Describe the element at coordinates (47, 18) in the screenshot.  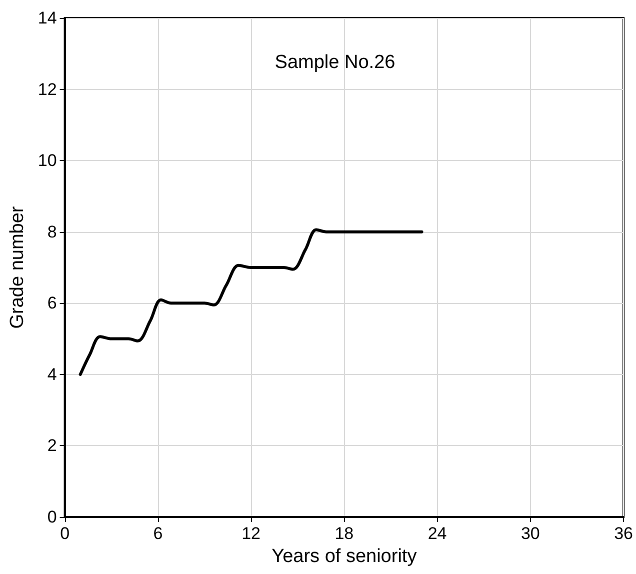
I see `y-tick-label: 14` at that location.